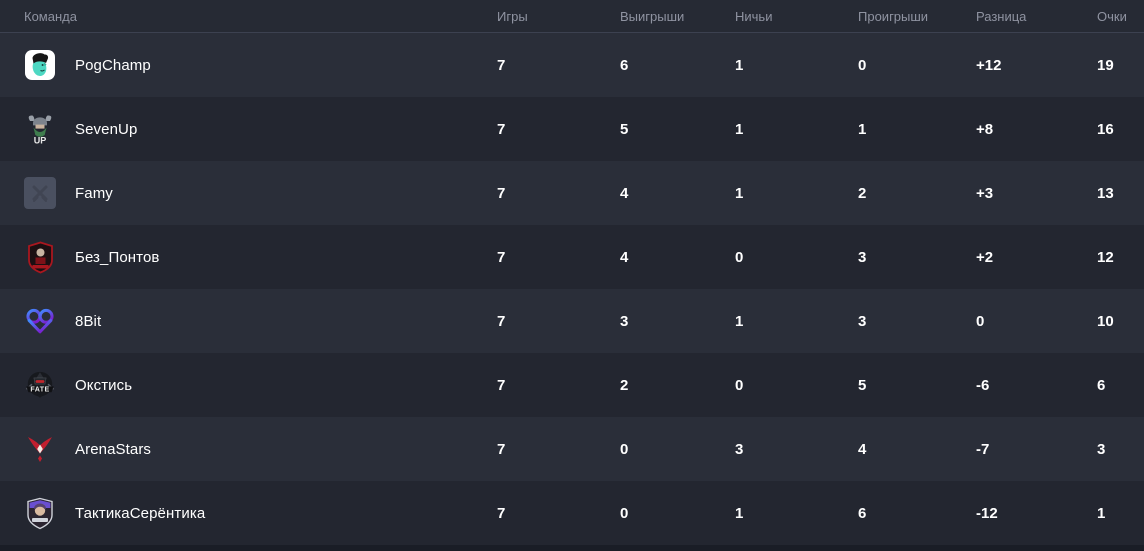  Describe the element at coordinates (739, 449) in the screenshot. I see `draws-value: 3` at that location.